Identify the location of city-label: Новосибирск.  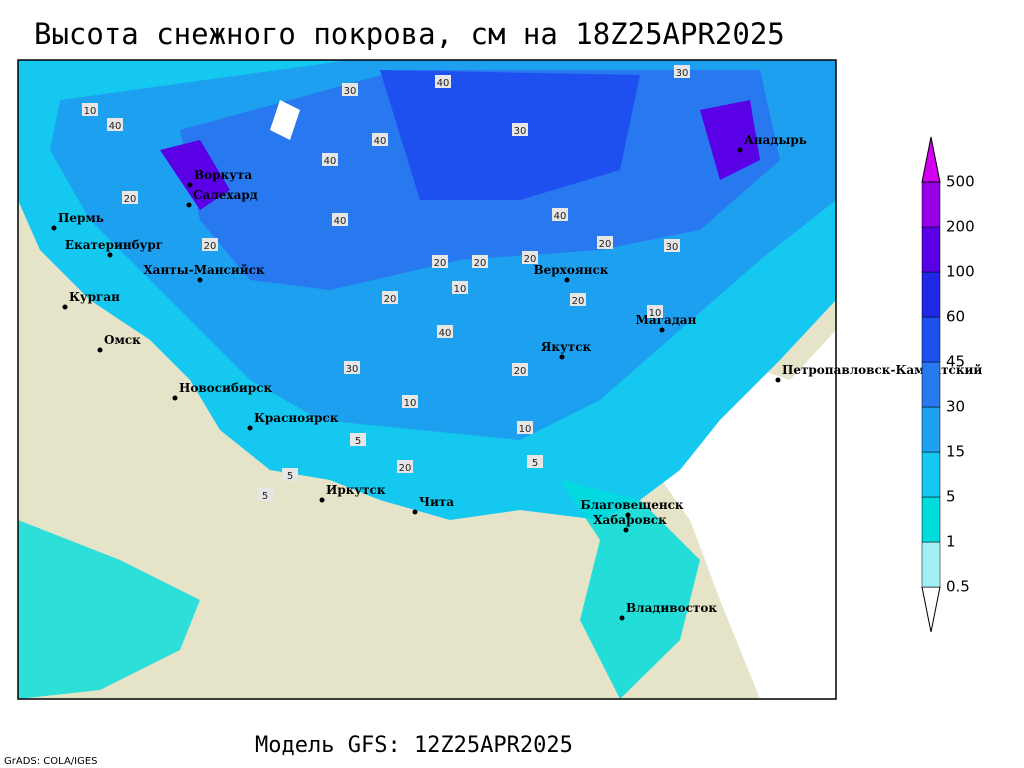
(225, 388).